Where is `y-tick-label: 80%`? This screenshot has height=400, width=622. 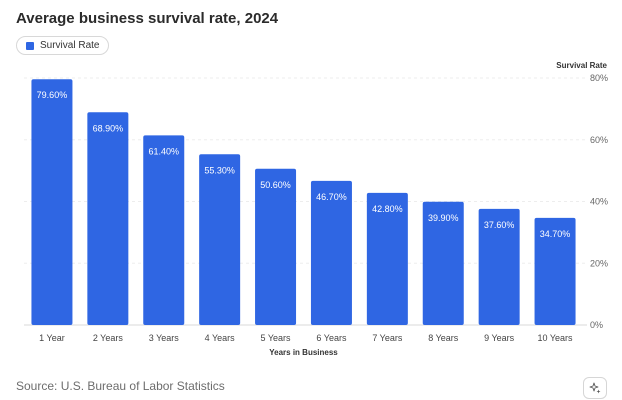 y-tick-label: 80% is located at coordinates (599, 78).